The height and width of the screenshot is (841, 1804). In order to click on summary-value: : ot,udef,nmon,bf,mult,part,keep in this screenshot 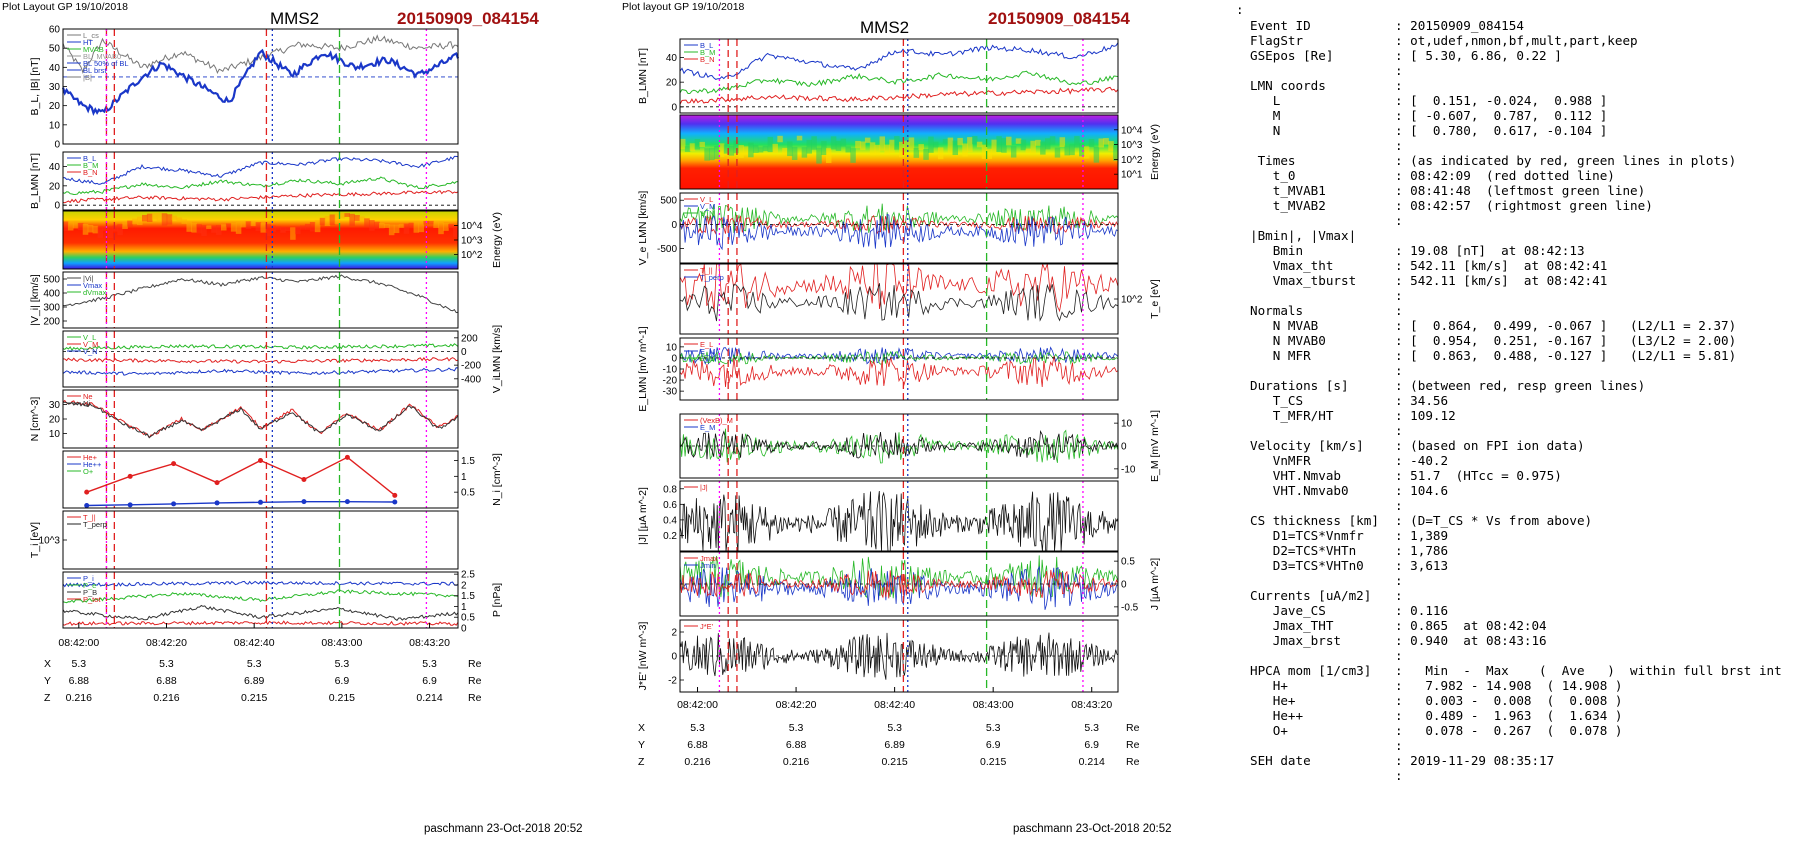, I will do `click(1516, 40)`.